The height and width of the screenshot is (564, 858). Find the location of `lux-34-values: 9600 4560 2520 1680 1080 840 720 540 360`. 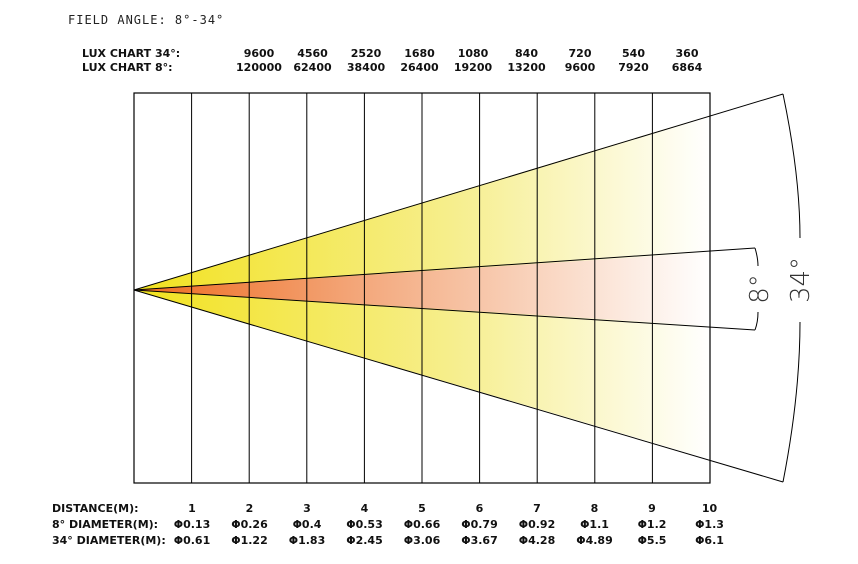

lux-34-values: 9600 4560 2520 1680 1080 840 720 540 360 is located at coordinates (471, 53).